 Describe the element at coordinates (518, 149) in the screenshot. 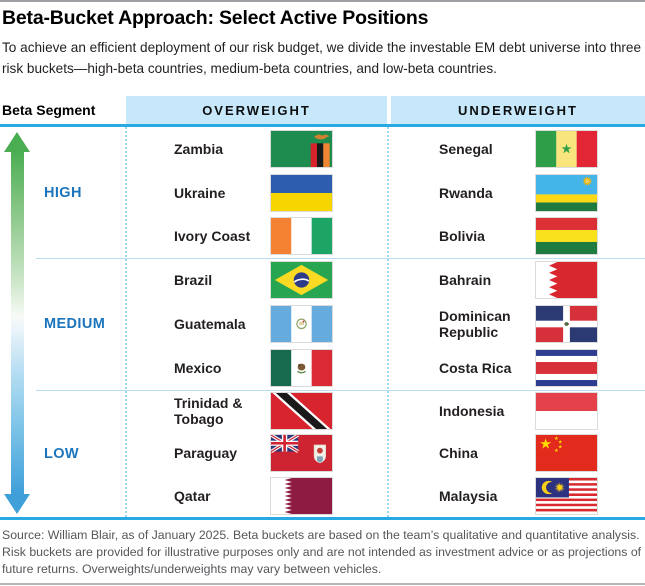

I see `table-row: Senegal` at that location.